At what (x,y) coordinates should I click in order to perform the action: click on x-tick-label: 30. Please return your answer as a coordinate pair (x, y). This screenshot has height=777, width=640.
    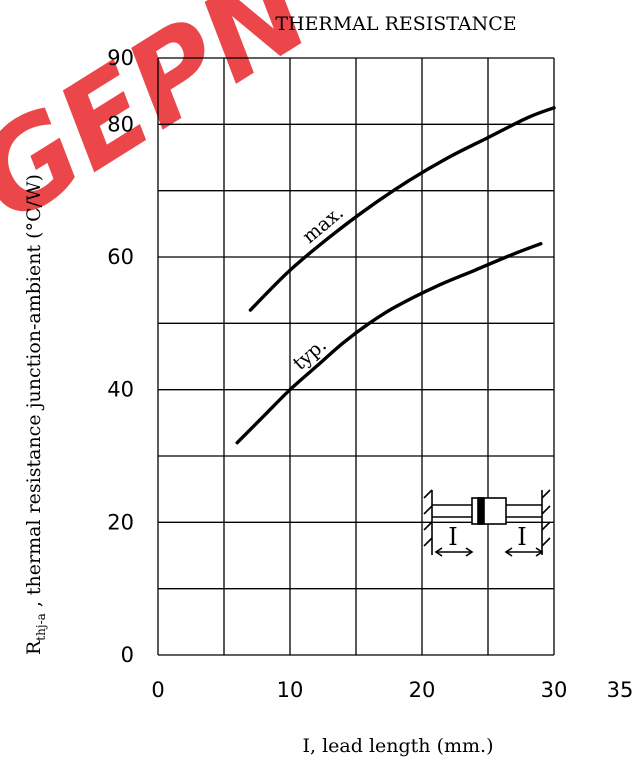
    Looking at the image, I should click on (554, 690).